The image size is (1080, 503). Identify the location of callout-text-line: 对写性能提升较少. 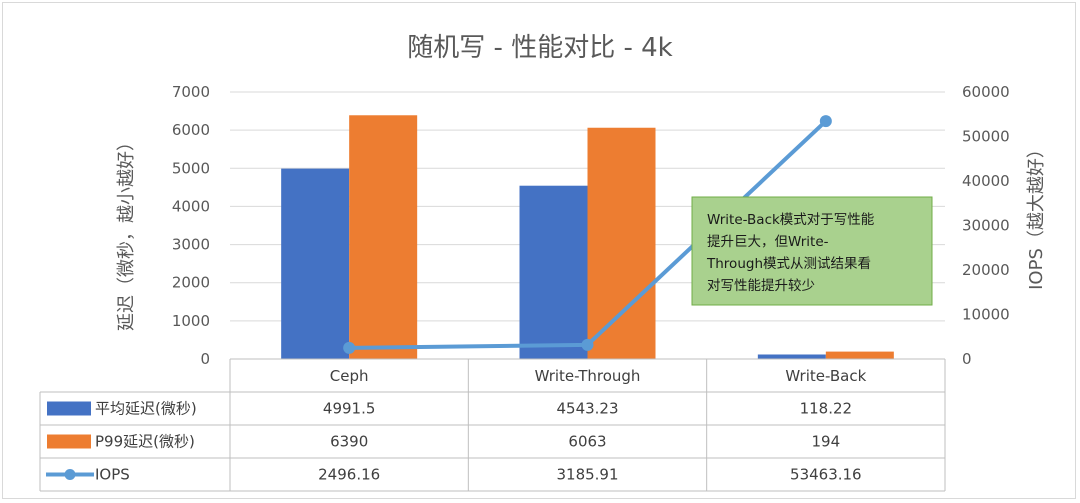
(761, 286).